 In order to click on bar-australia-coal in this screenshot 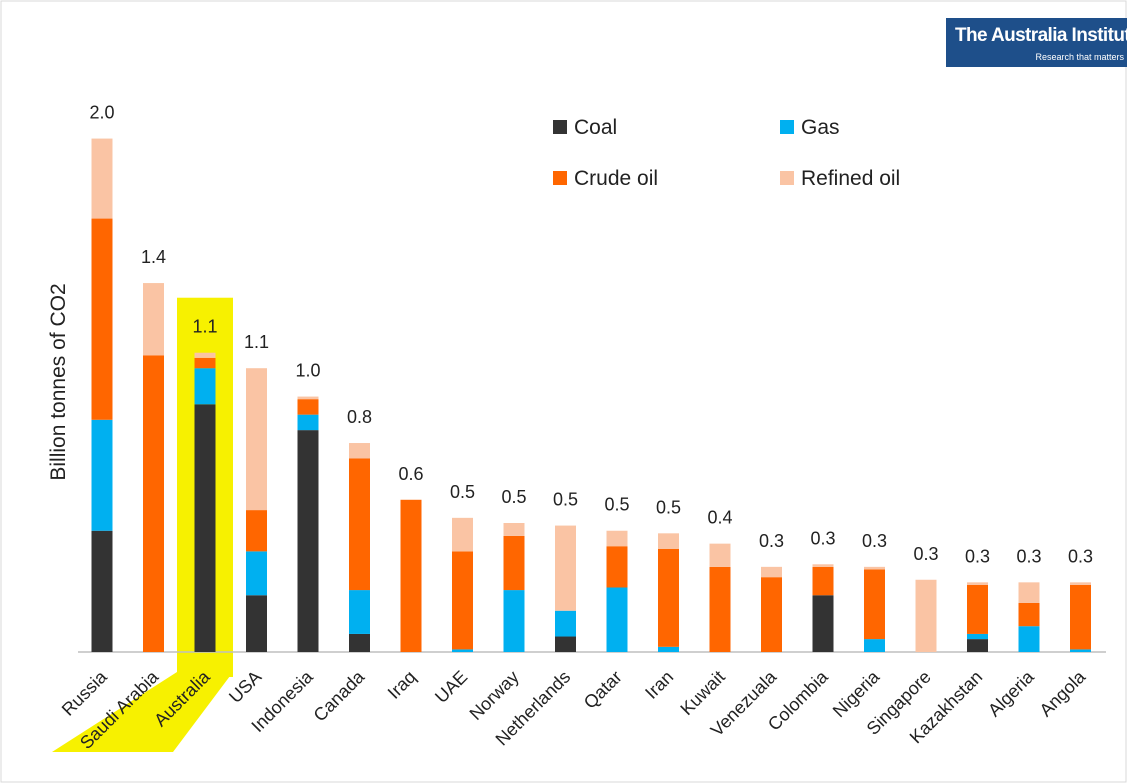, I will do `click(205, 528)`.